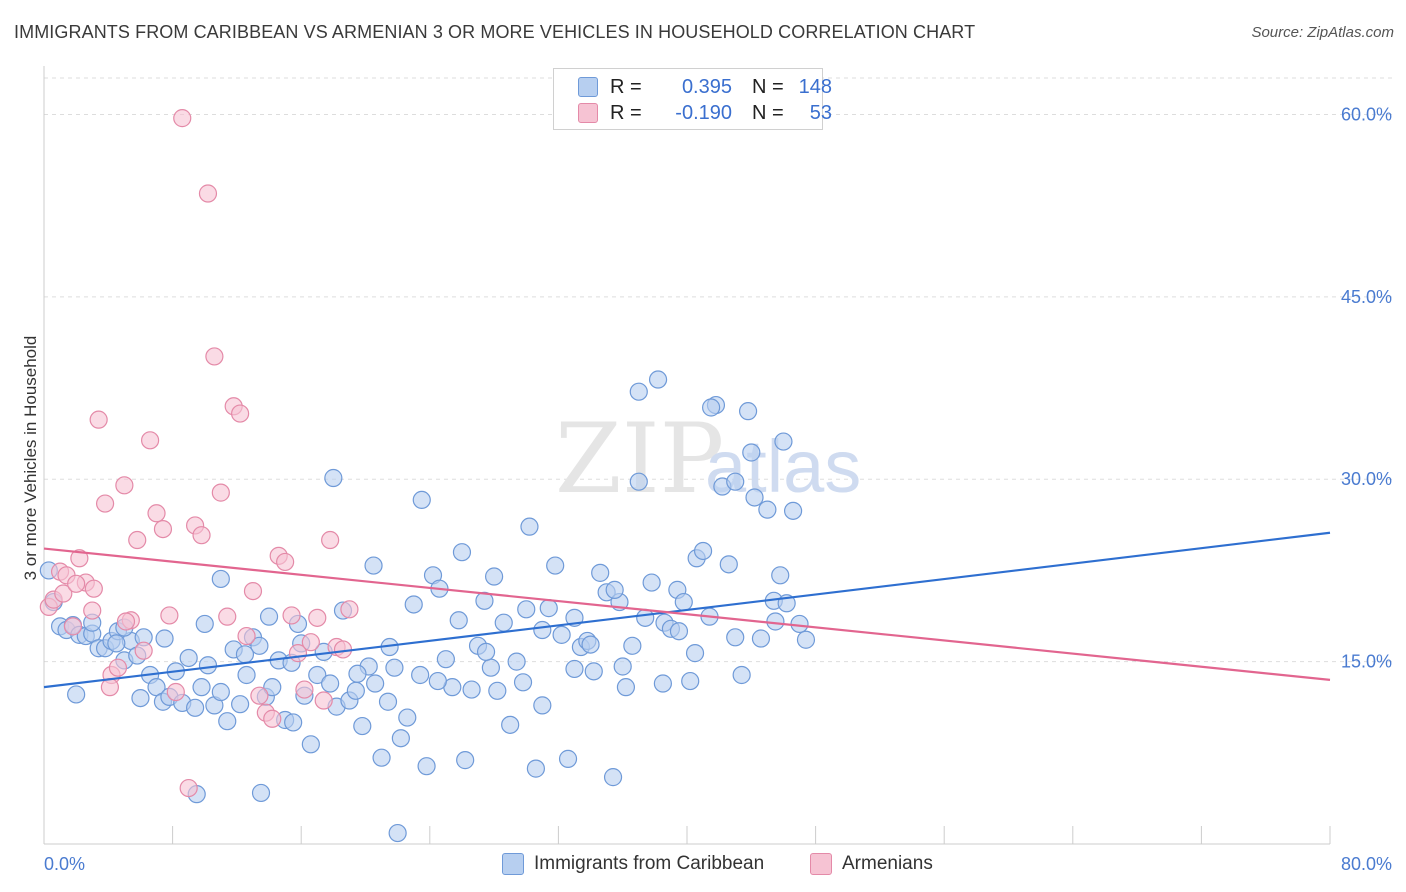  What do you see at coordinates (513, 864) in the screenshot?
I see `bottom-legend-swatch-blue` at bounding box center [513, 864].